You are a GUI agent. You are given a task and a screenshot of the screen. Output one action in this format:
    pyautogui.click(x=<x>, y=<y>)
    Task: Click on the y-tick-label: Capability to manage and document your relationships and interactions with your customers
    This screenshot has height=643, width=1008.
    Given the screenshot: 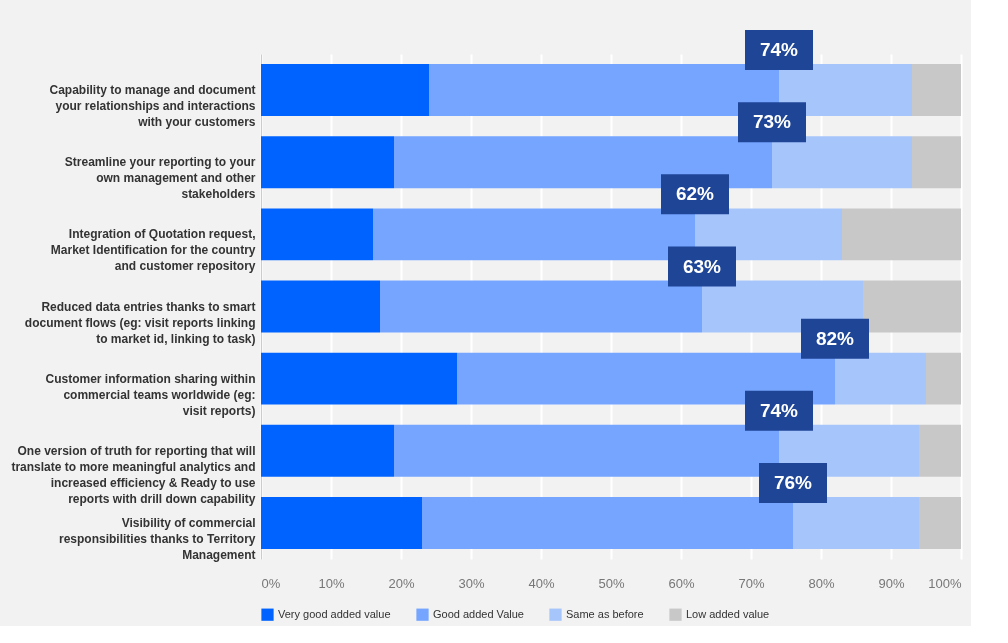 What is the action you would take?
    pyautogui.click(x=152, y=106)
    